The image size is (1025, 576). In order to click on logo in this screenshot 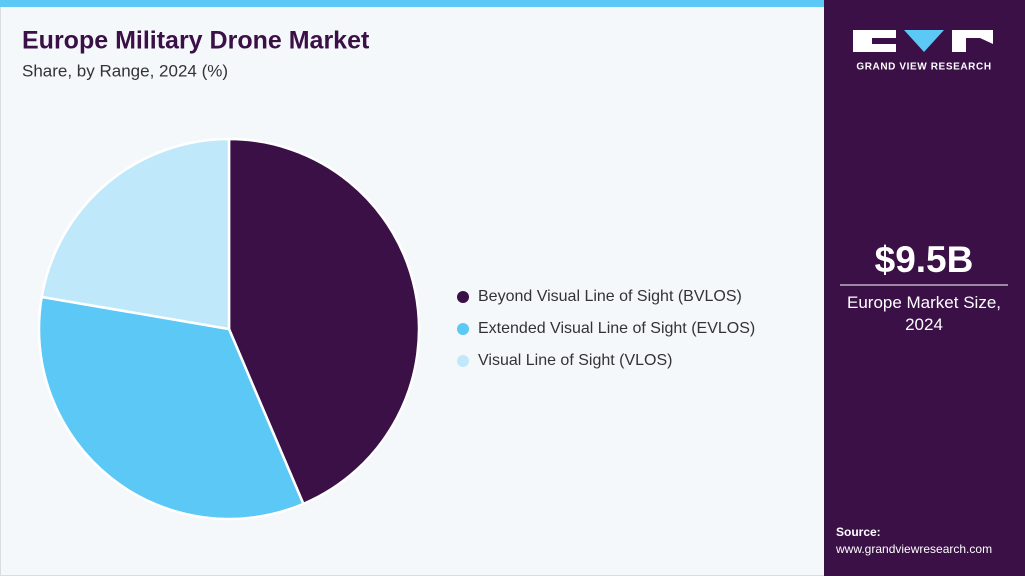, I will do `click(923, 41)`.